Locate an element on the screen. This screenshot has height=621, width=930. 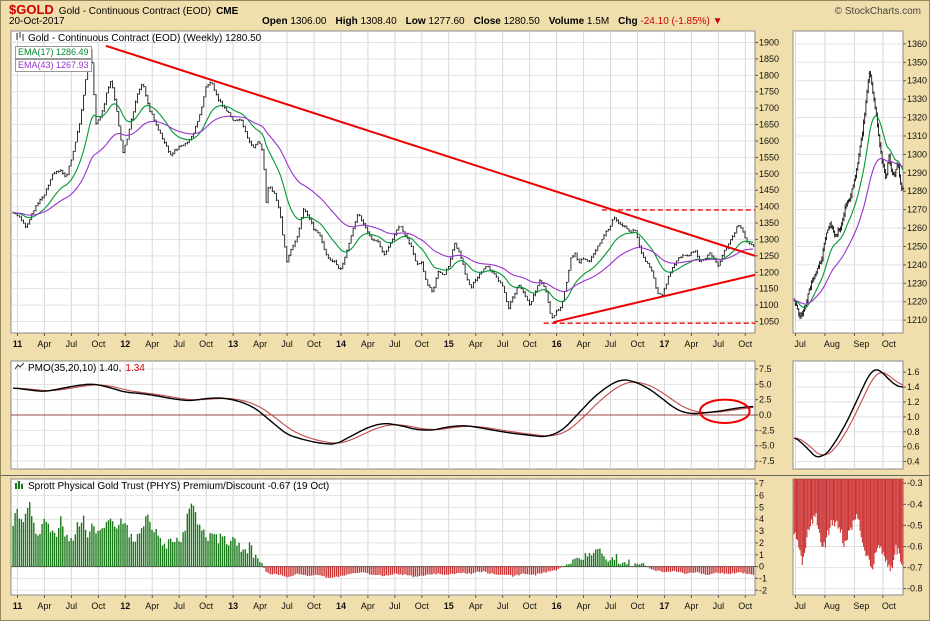
quote-label: High is located at coordinates (346, 21).